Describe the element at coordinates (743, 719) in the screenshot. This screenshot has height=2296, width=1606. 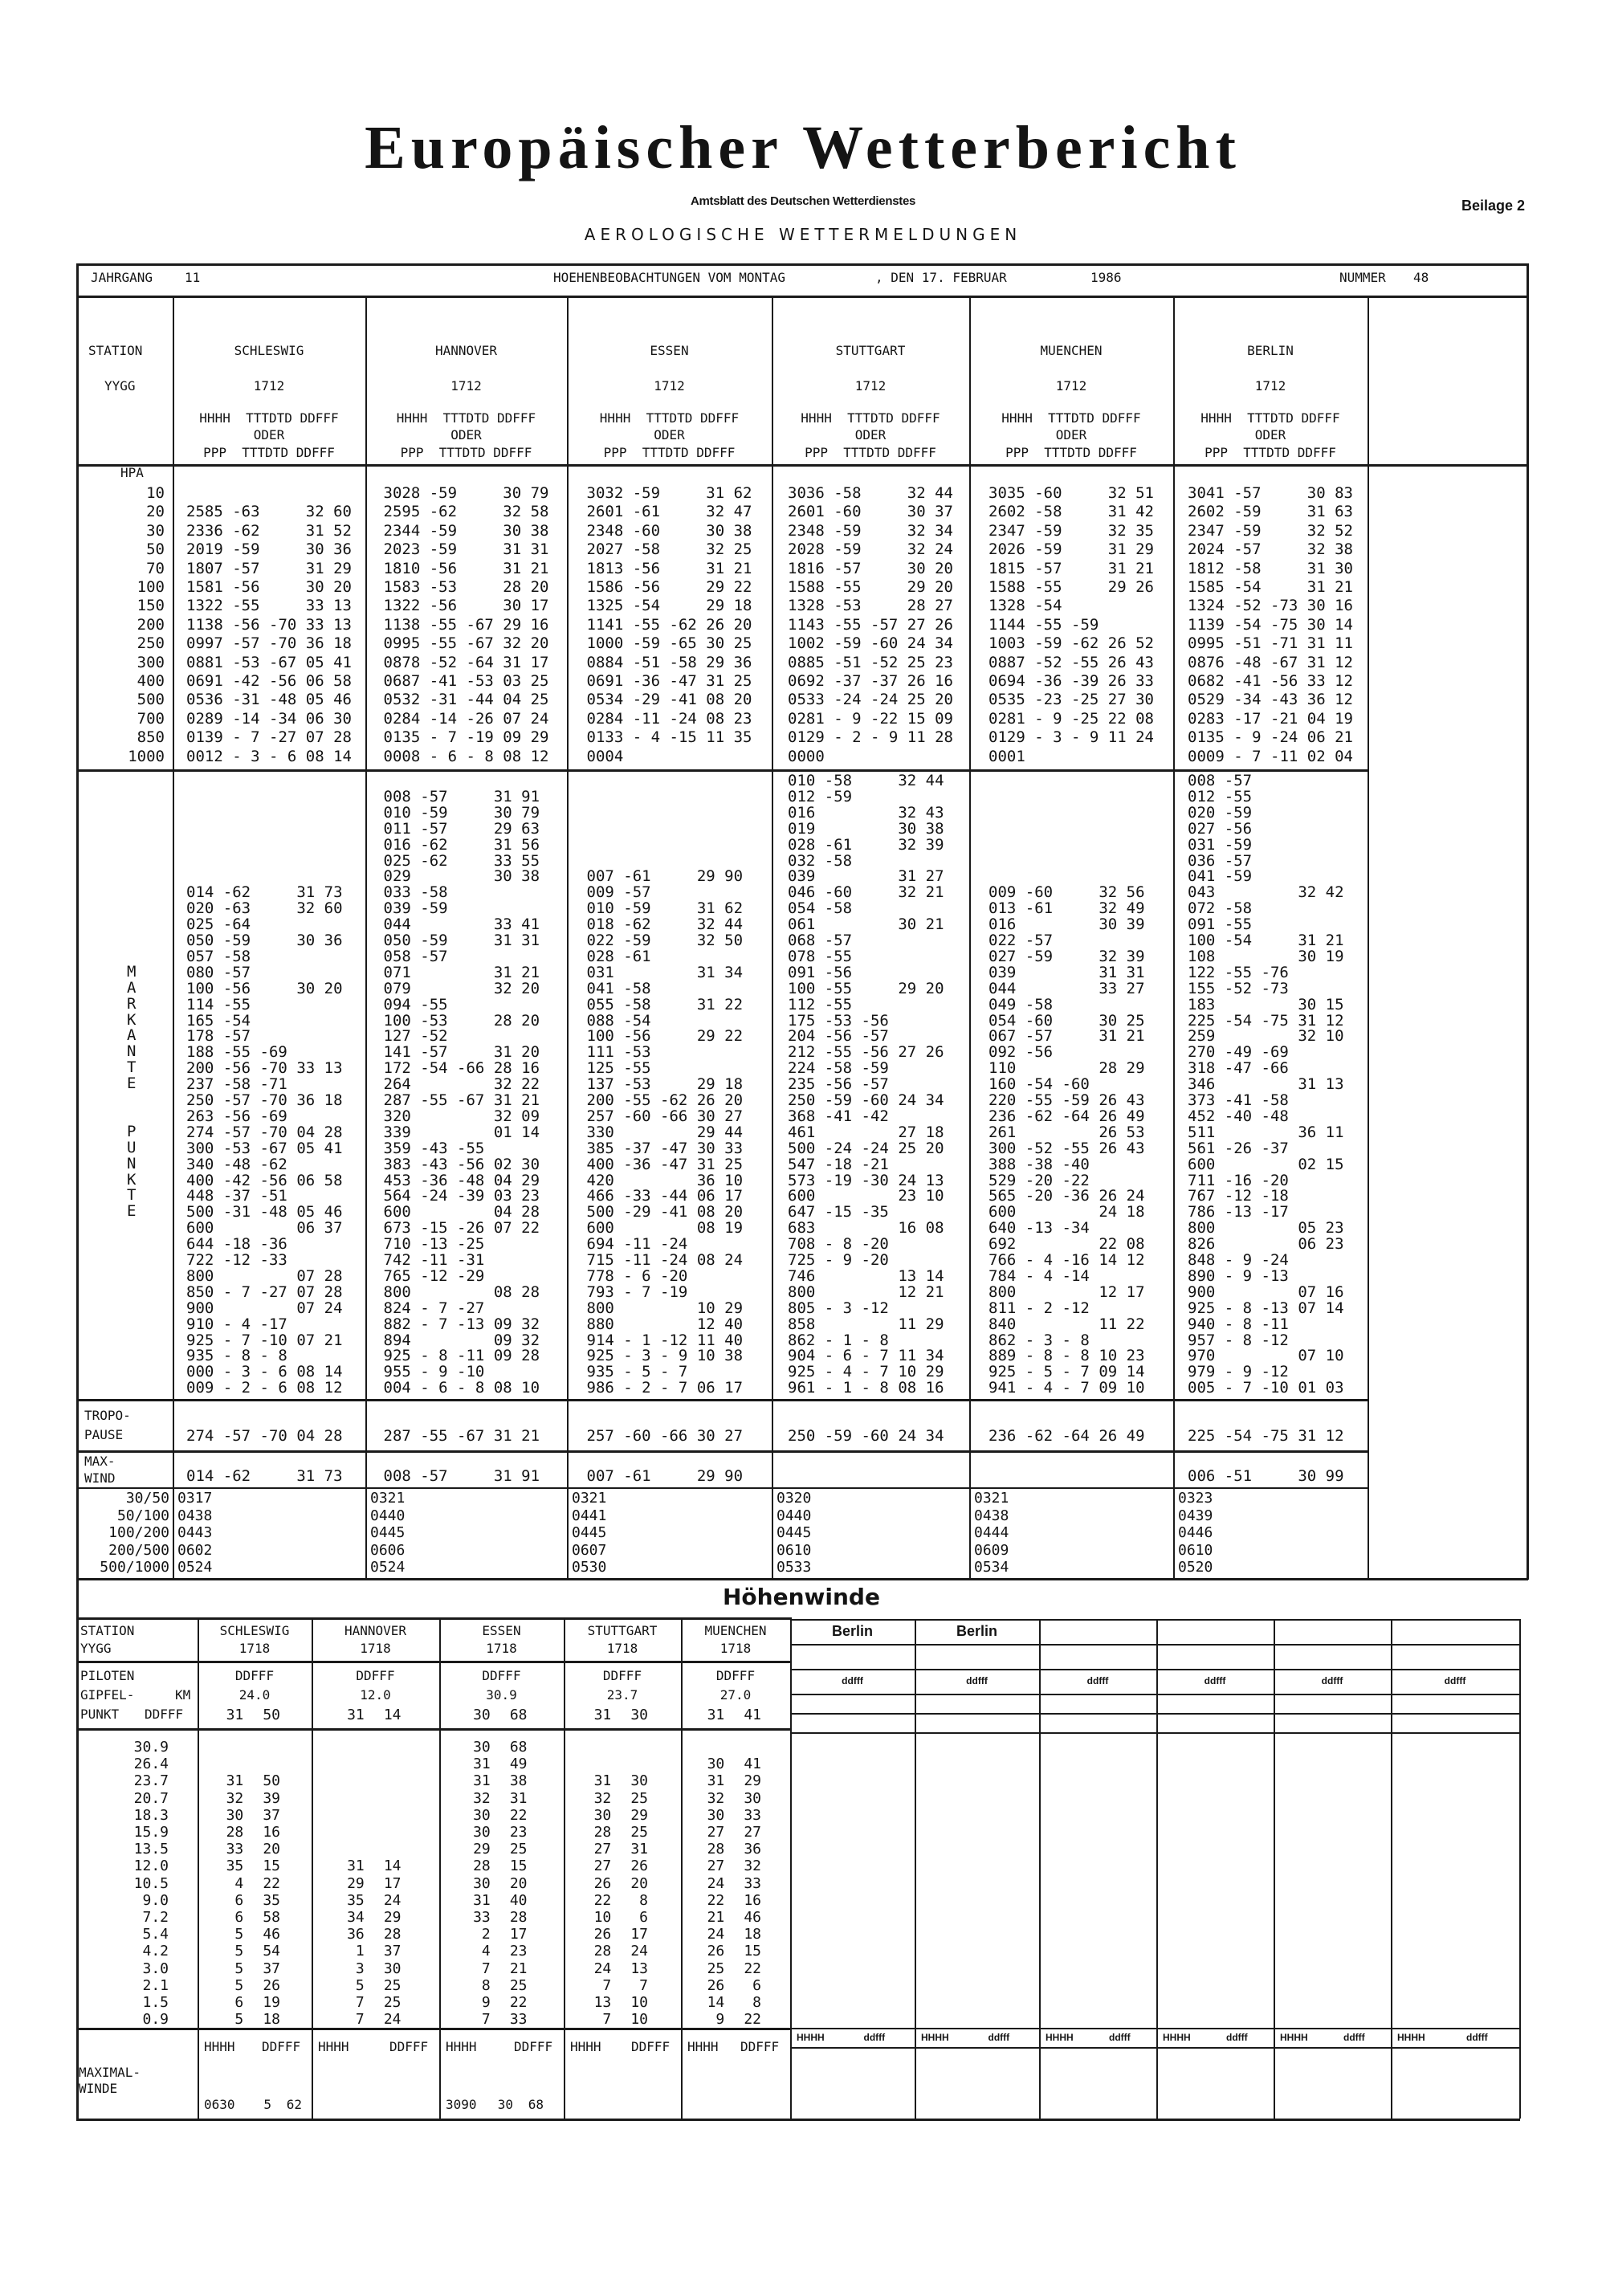
I see `standard-level-value: 23` at that location.